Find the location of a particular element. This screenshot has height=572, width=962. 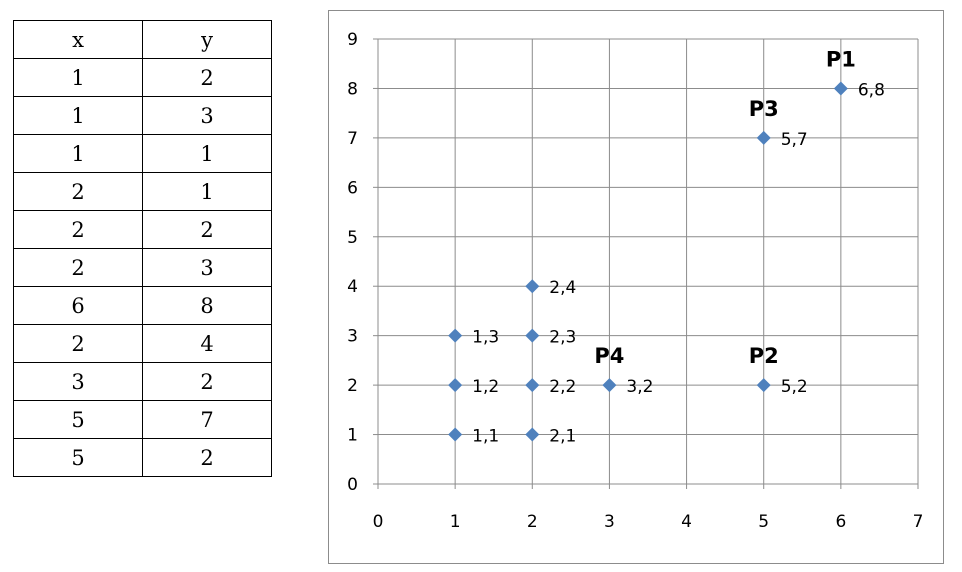

point-annotation: P2 is located at coordinates (764, 356).